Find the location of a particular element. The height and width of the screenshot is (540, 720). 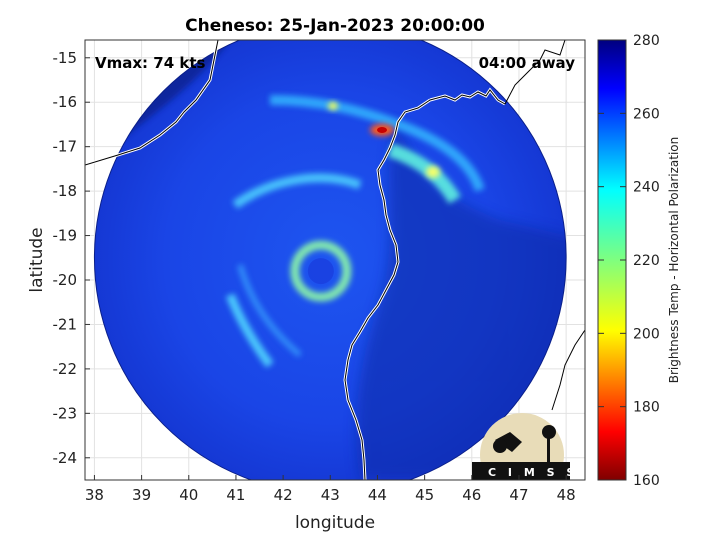

x-tick-label: 47 is located at coordinates (518, 495).